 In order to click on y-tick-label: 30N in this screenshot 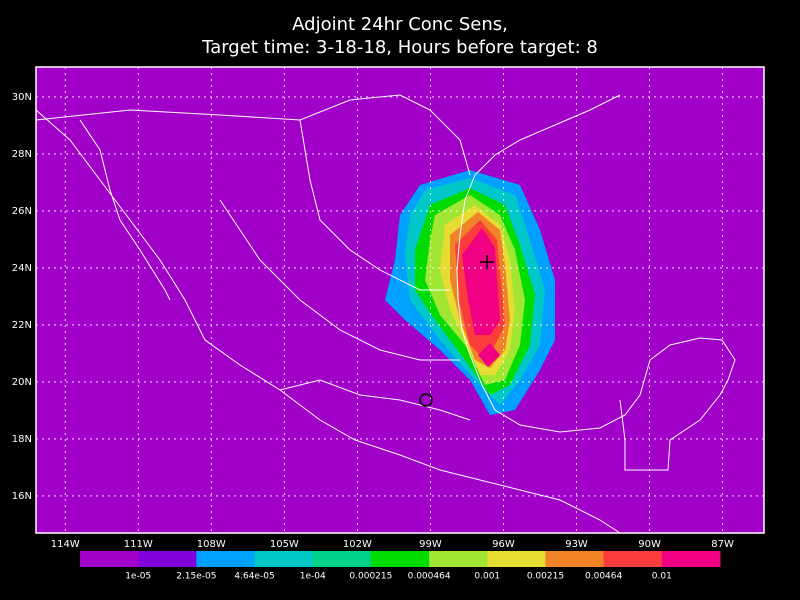, I will do `click(22, 97)`.